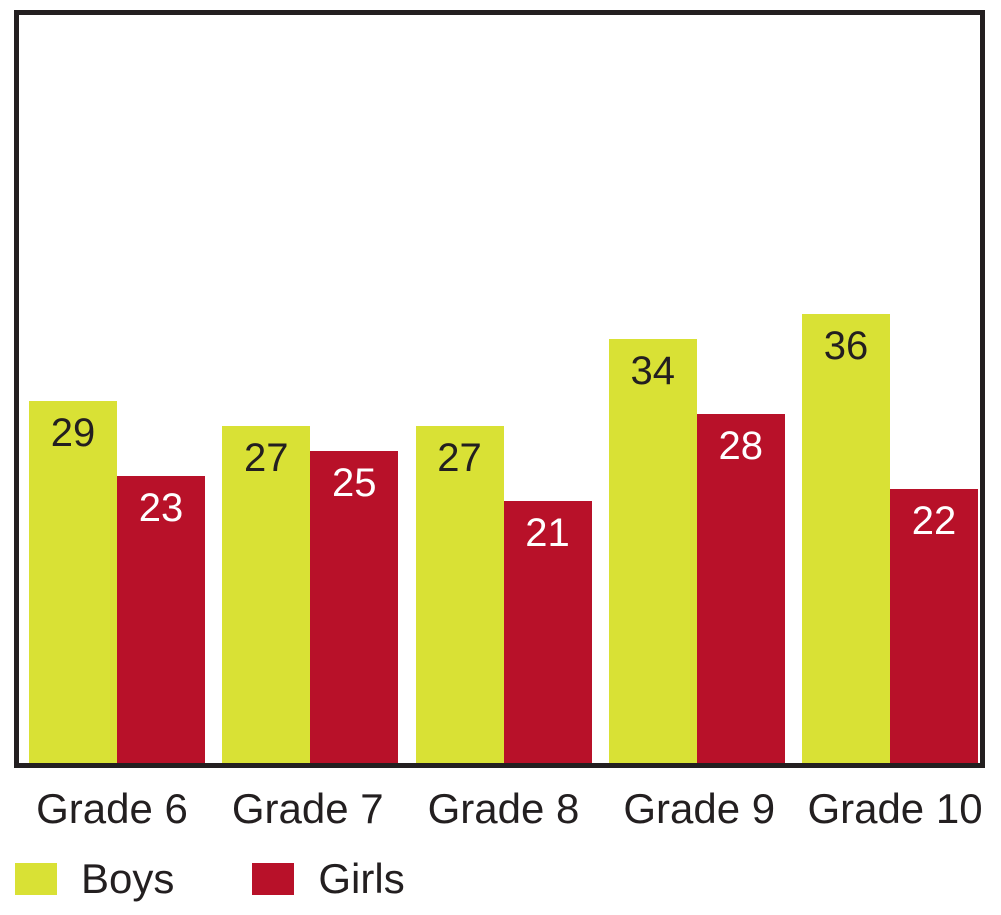 The width and height of the screenshot is (1001, 915). I want to click on bar-value-label: 22, so click(934, 520).